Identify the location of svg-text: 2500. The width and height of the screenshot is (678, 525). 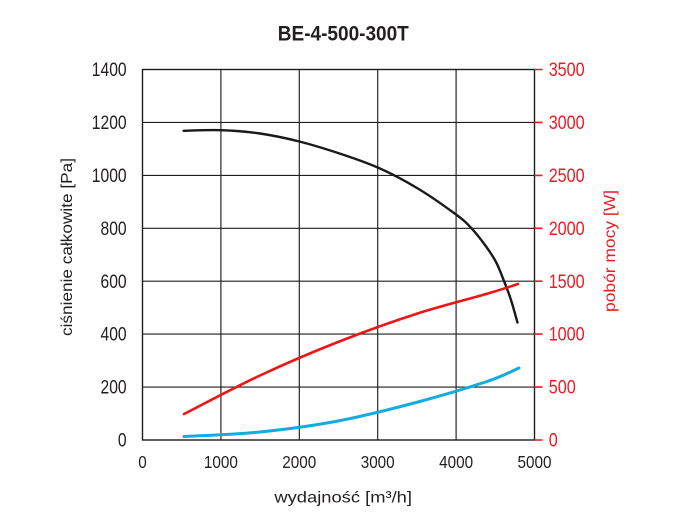
(567, 176).